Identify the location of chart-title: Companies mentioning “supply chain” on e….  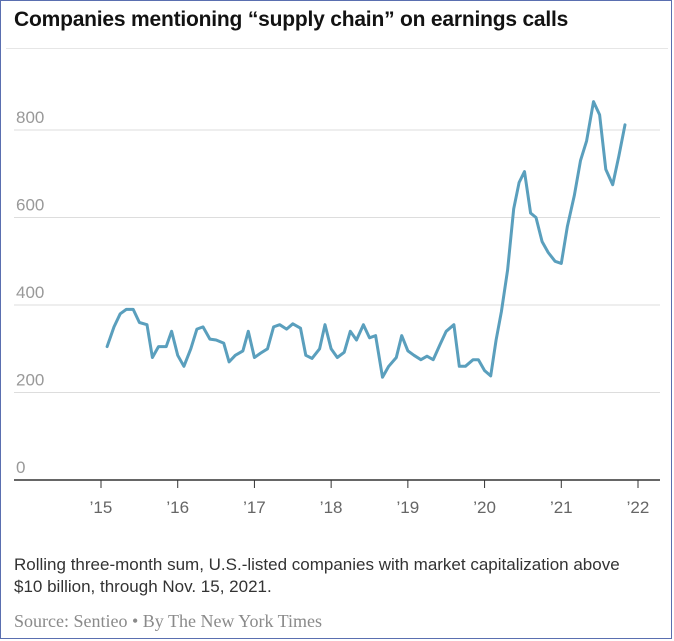
(291, 19).